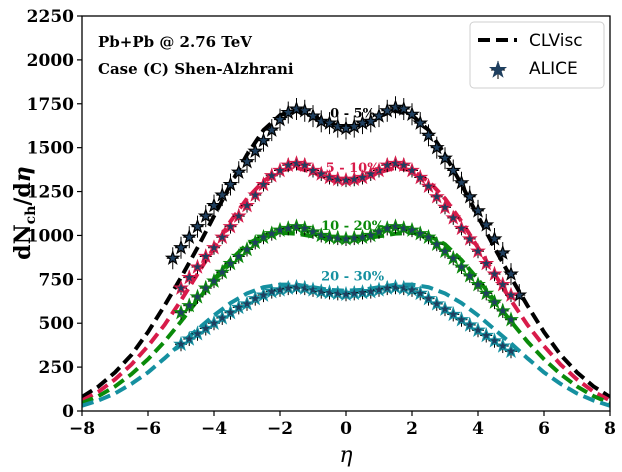 This screenshot has height=472, width=622. What do you see at coordinates (214, 429) in the screenshot?
I see `x-tick-label: −4` at bounding box center [214, 429].